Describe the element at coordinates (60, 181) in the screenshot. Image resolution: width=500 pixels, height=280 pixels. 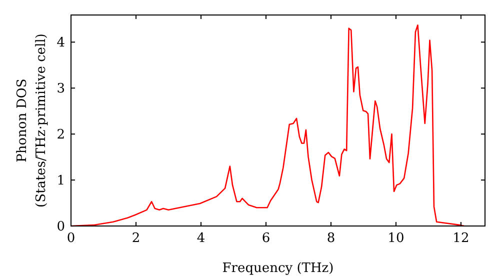
I see `y-tick-label: 1` at that location.